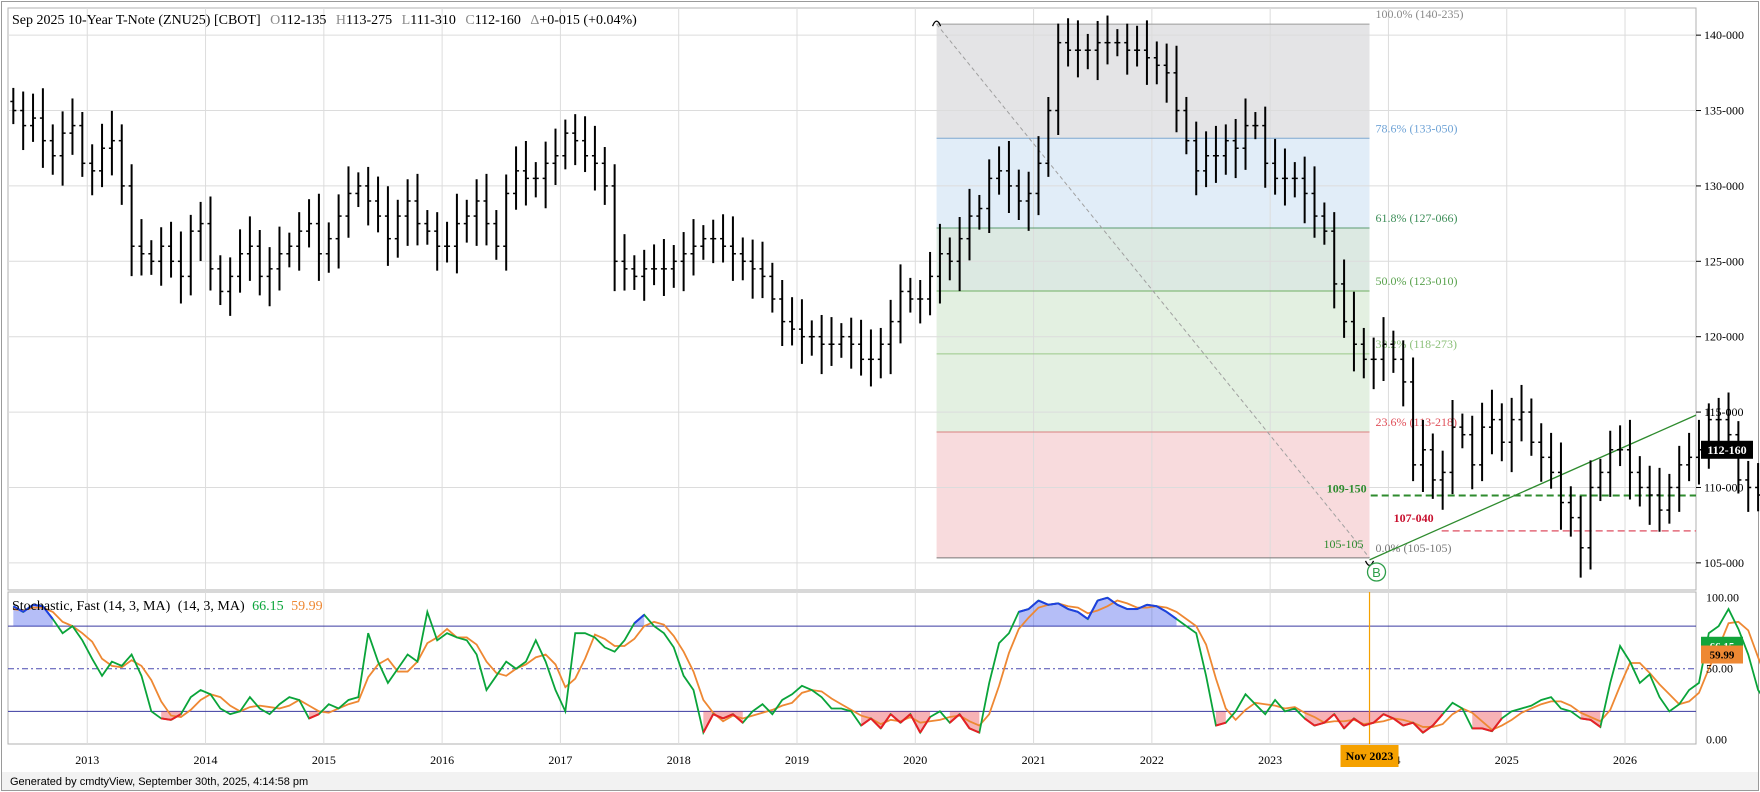  Describe the element at coordinates (1722, 654) in the screenshot. I see `stochastic-slow-tag` at that location.